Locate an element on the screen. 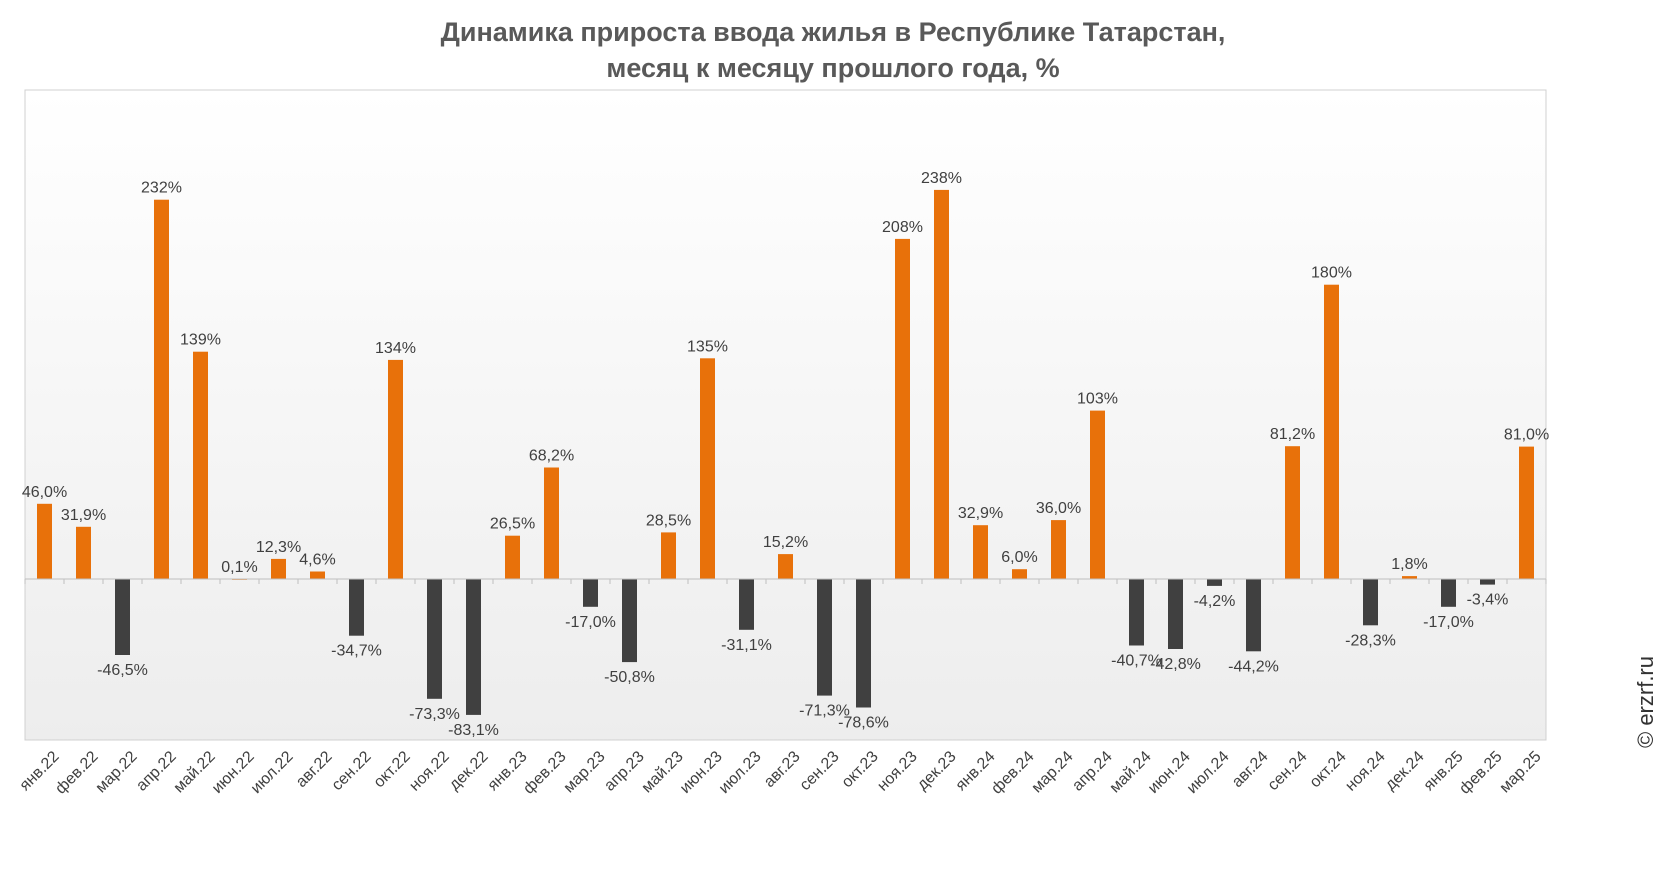 The width and height of the screenshot is (1666, 872). data-label: 139% is located at coordinates (200, 340).